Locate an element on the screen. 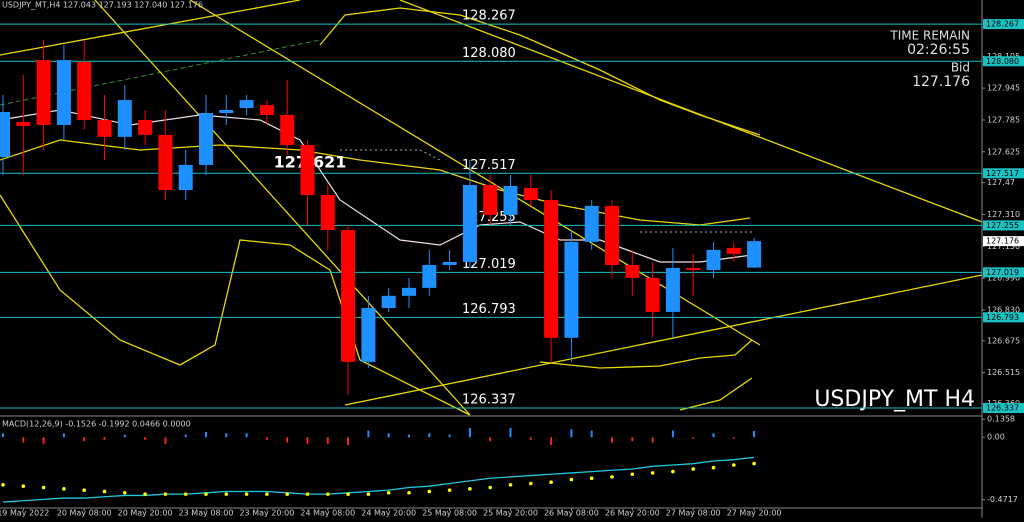  y-tick-label: 127.310 is located at coordinates (1003, 214).